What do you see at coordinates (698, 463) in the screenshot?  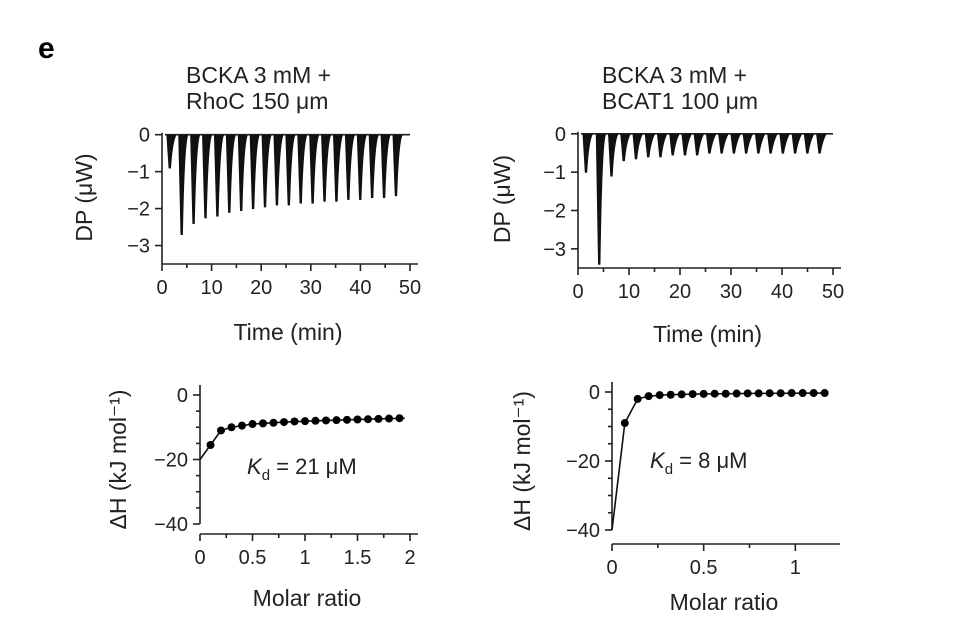 I see `kd-annotation: Kd = 8 μM` at bounding box center [698, 463].